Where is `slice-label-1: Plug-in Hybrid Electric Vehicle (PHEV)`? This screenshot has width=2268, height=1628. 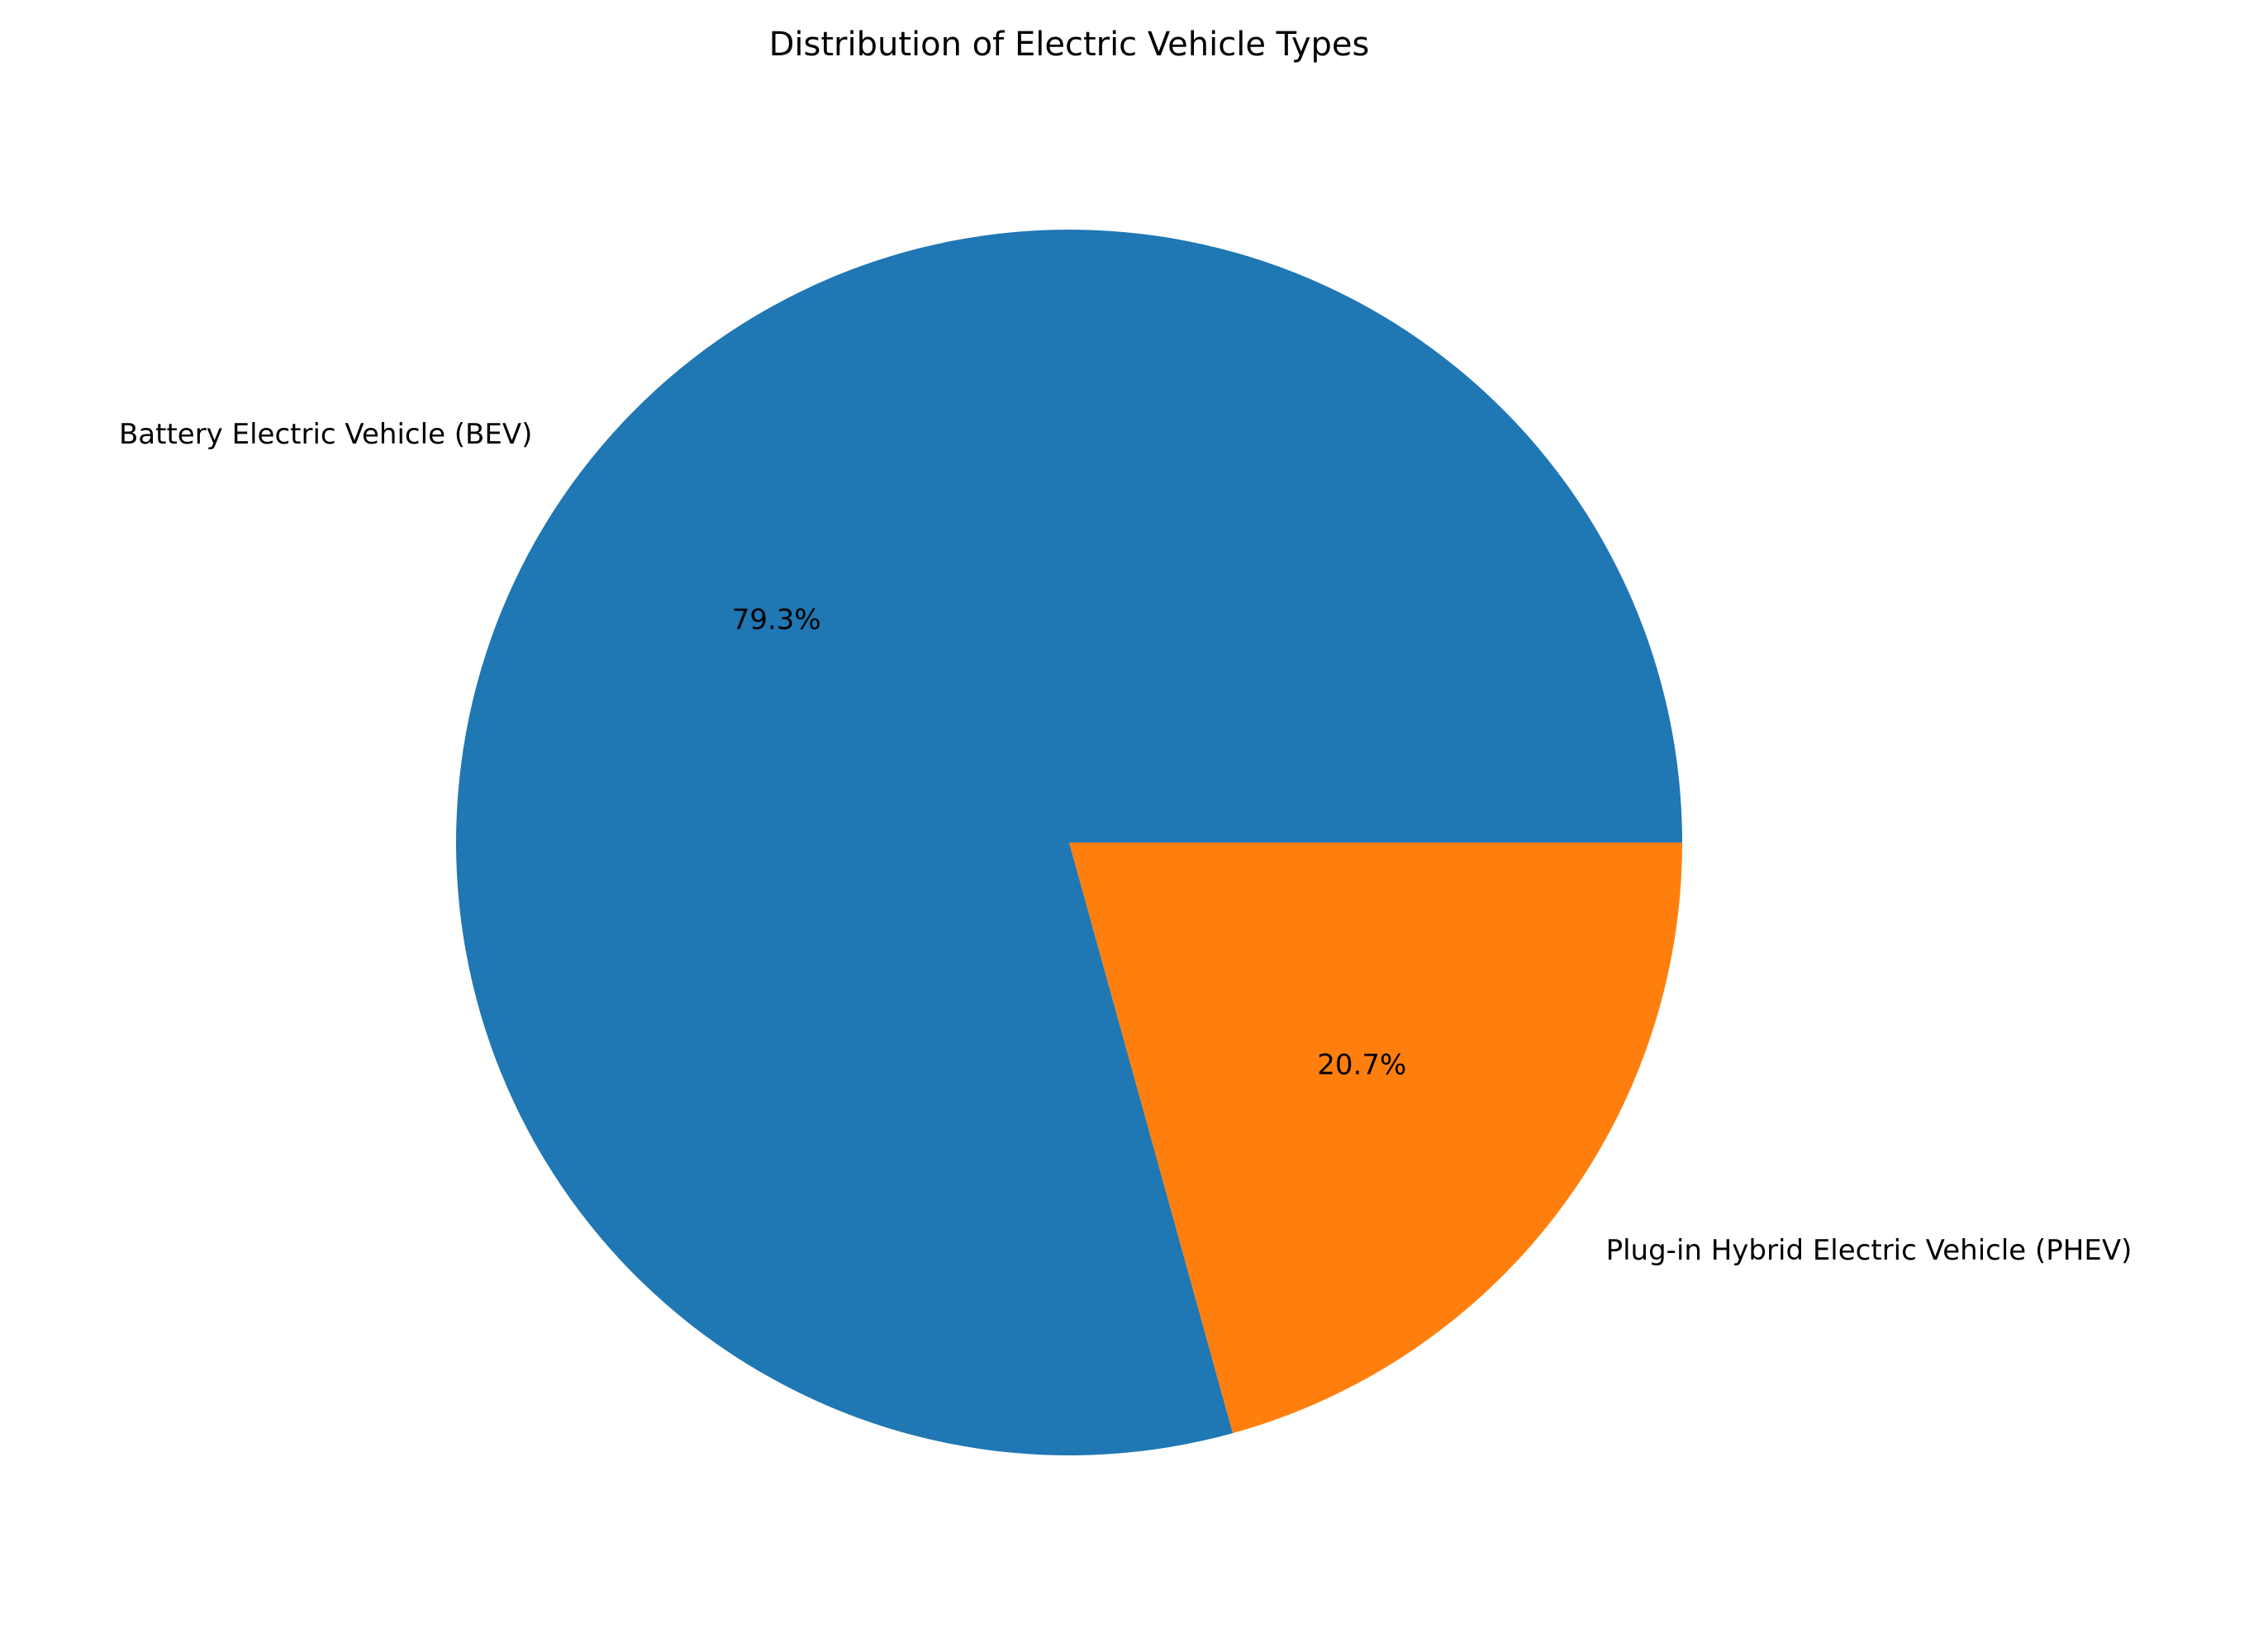 slice-label-1: Plug-in Hybrid Electric Vehicle (PHEV) is located at coordinates (1869, 1250).